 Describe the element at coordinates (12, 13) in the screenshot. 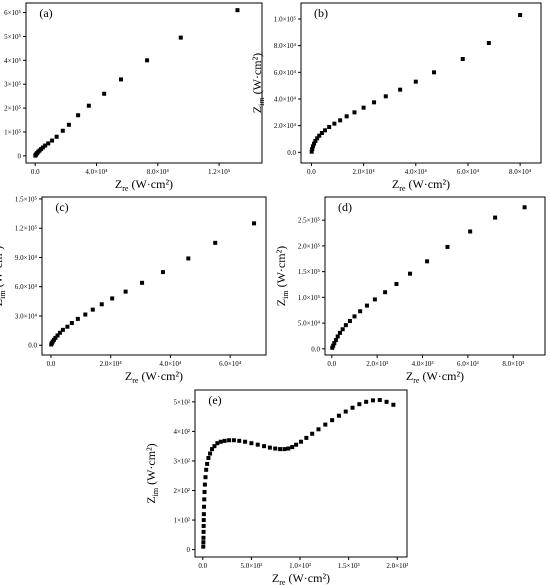

I see `y-tick-label: 6×10⁵` at that location.